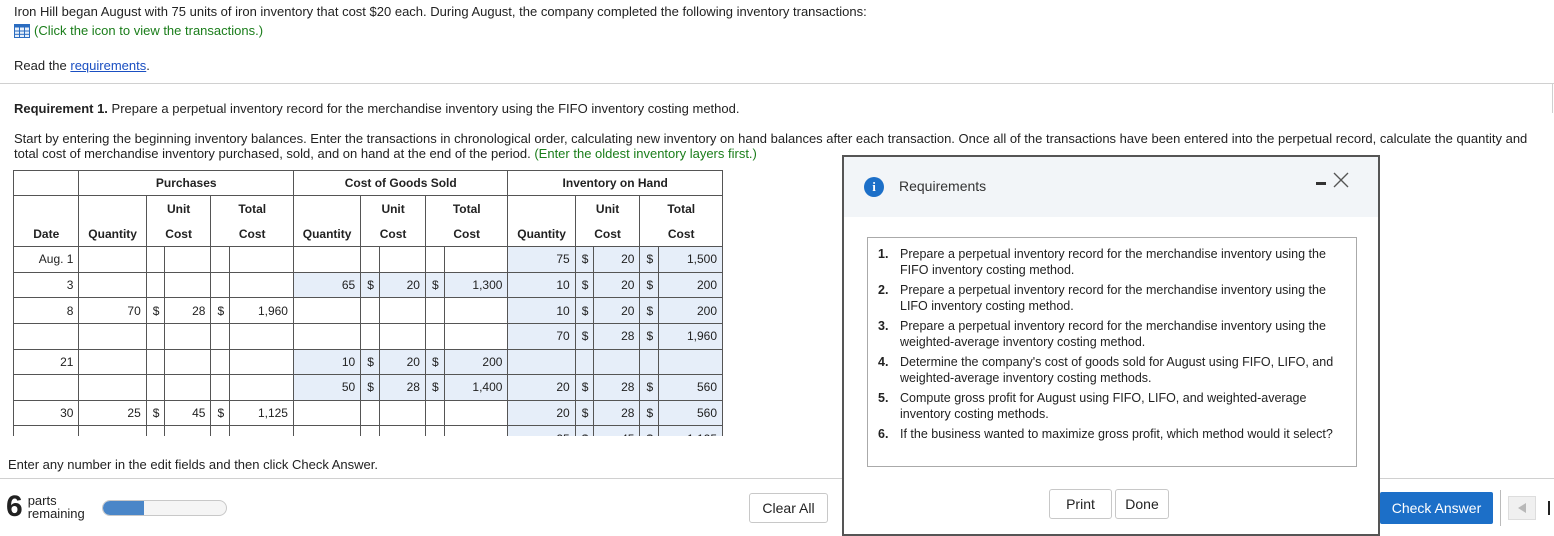 This screenshot has width=1554, height=536. I want to click on next-button, so click(1549, 508).